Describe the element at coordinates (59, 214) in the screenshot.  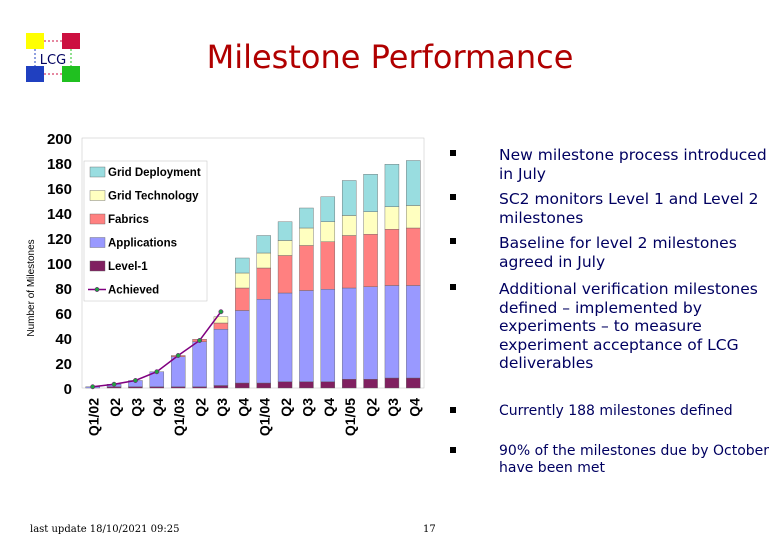
I see `y-tick-label: 140` at that location.